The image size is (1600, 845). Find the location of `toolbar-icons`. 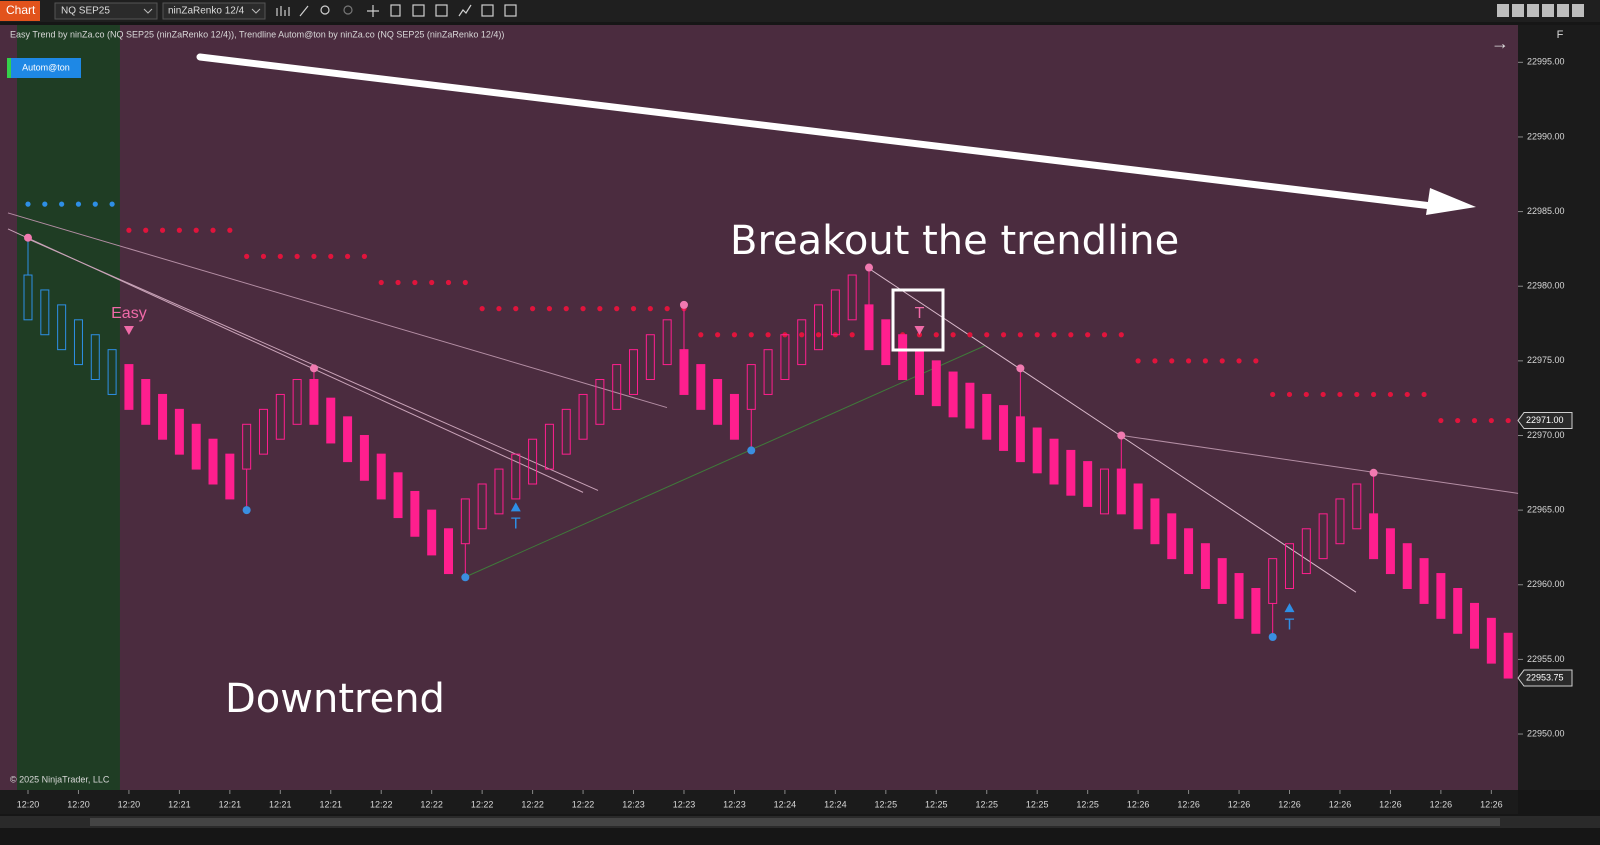

toolbar-icons is located at coordinates (396, 10).